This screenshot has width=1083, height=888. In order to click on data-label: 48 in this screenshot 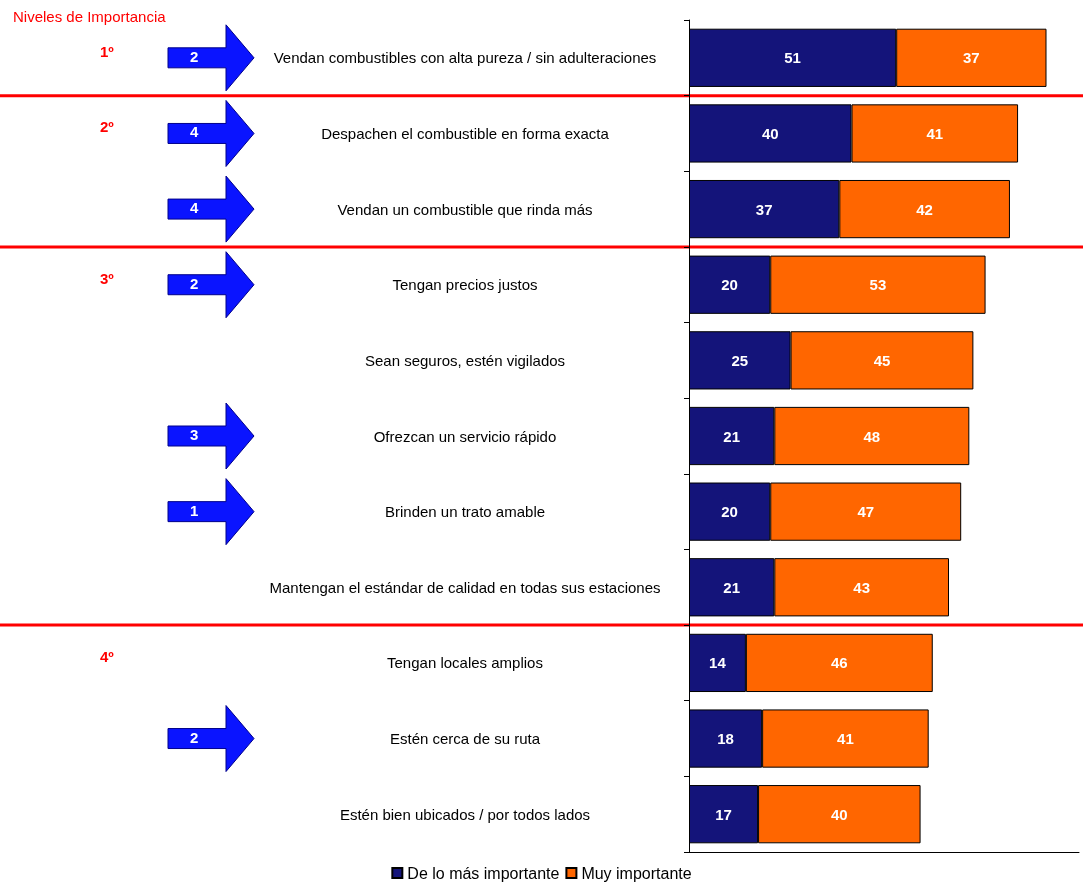, I will do `click(872, 436)`.